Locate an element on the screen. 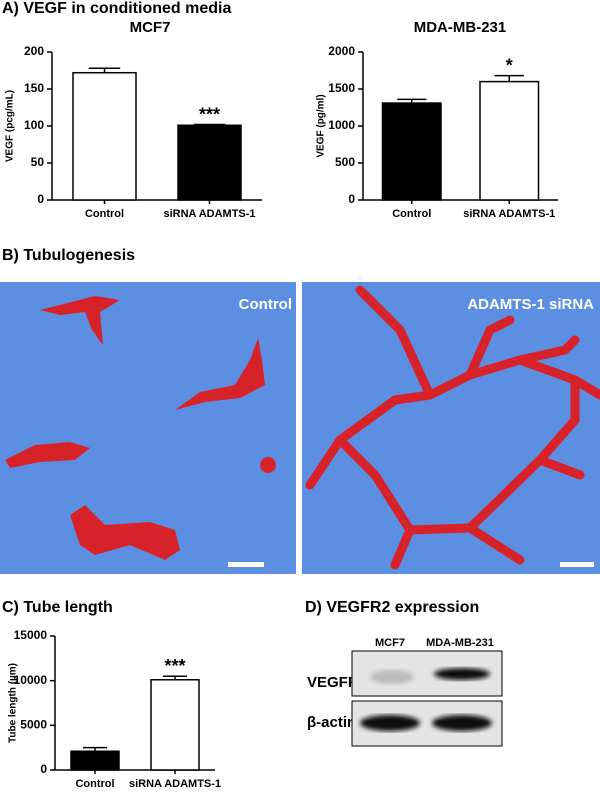  image-label: ADAMTS-1 siRNA is located at coordinates (530, 304).